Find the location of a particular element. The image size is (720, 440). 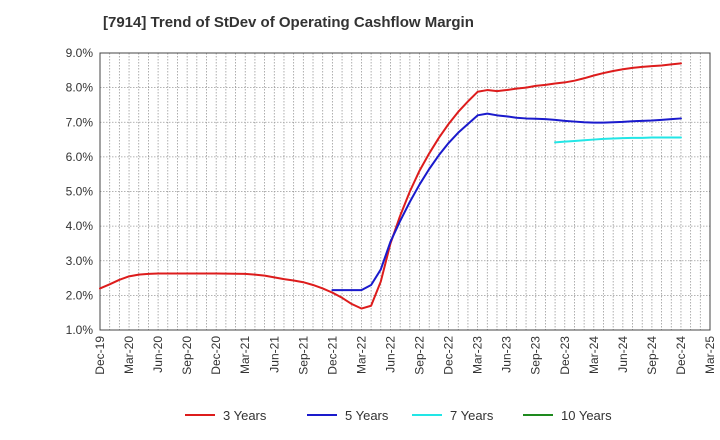

x-tick-label: Dec-20 is located at coordinates (216, 355).